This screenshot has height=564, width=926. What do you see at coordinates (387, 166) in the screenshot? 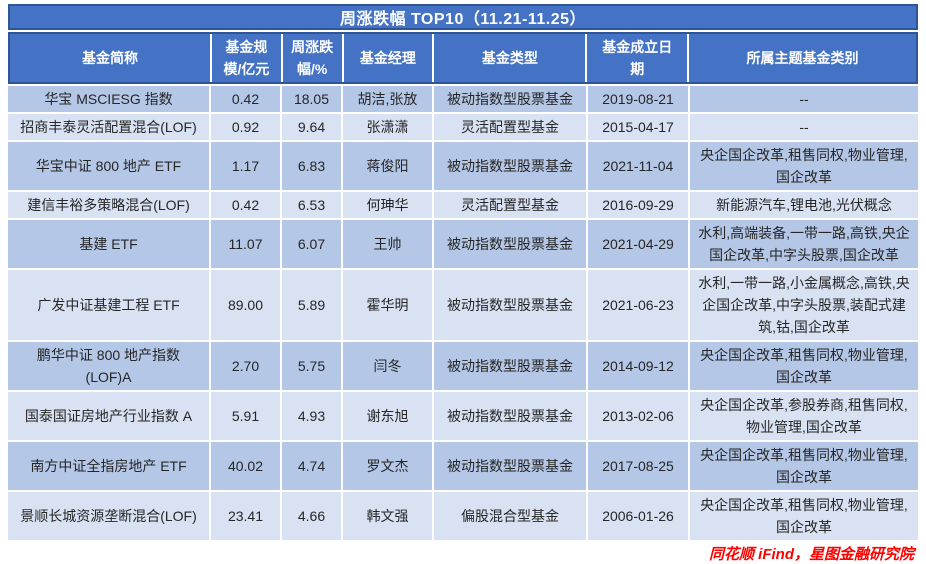
I see `cell-fund-manager: 蒋俊阳` at bounding box center [387, 166].